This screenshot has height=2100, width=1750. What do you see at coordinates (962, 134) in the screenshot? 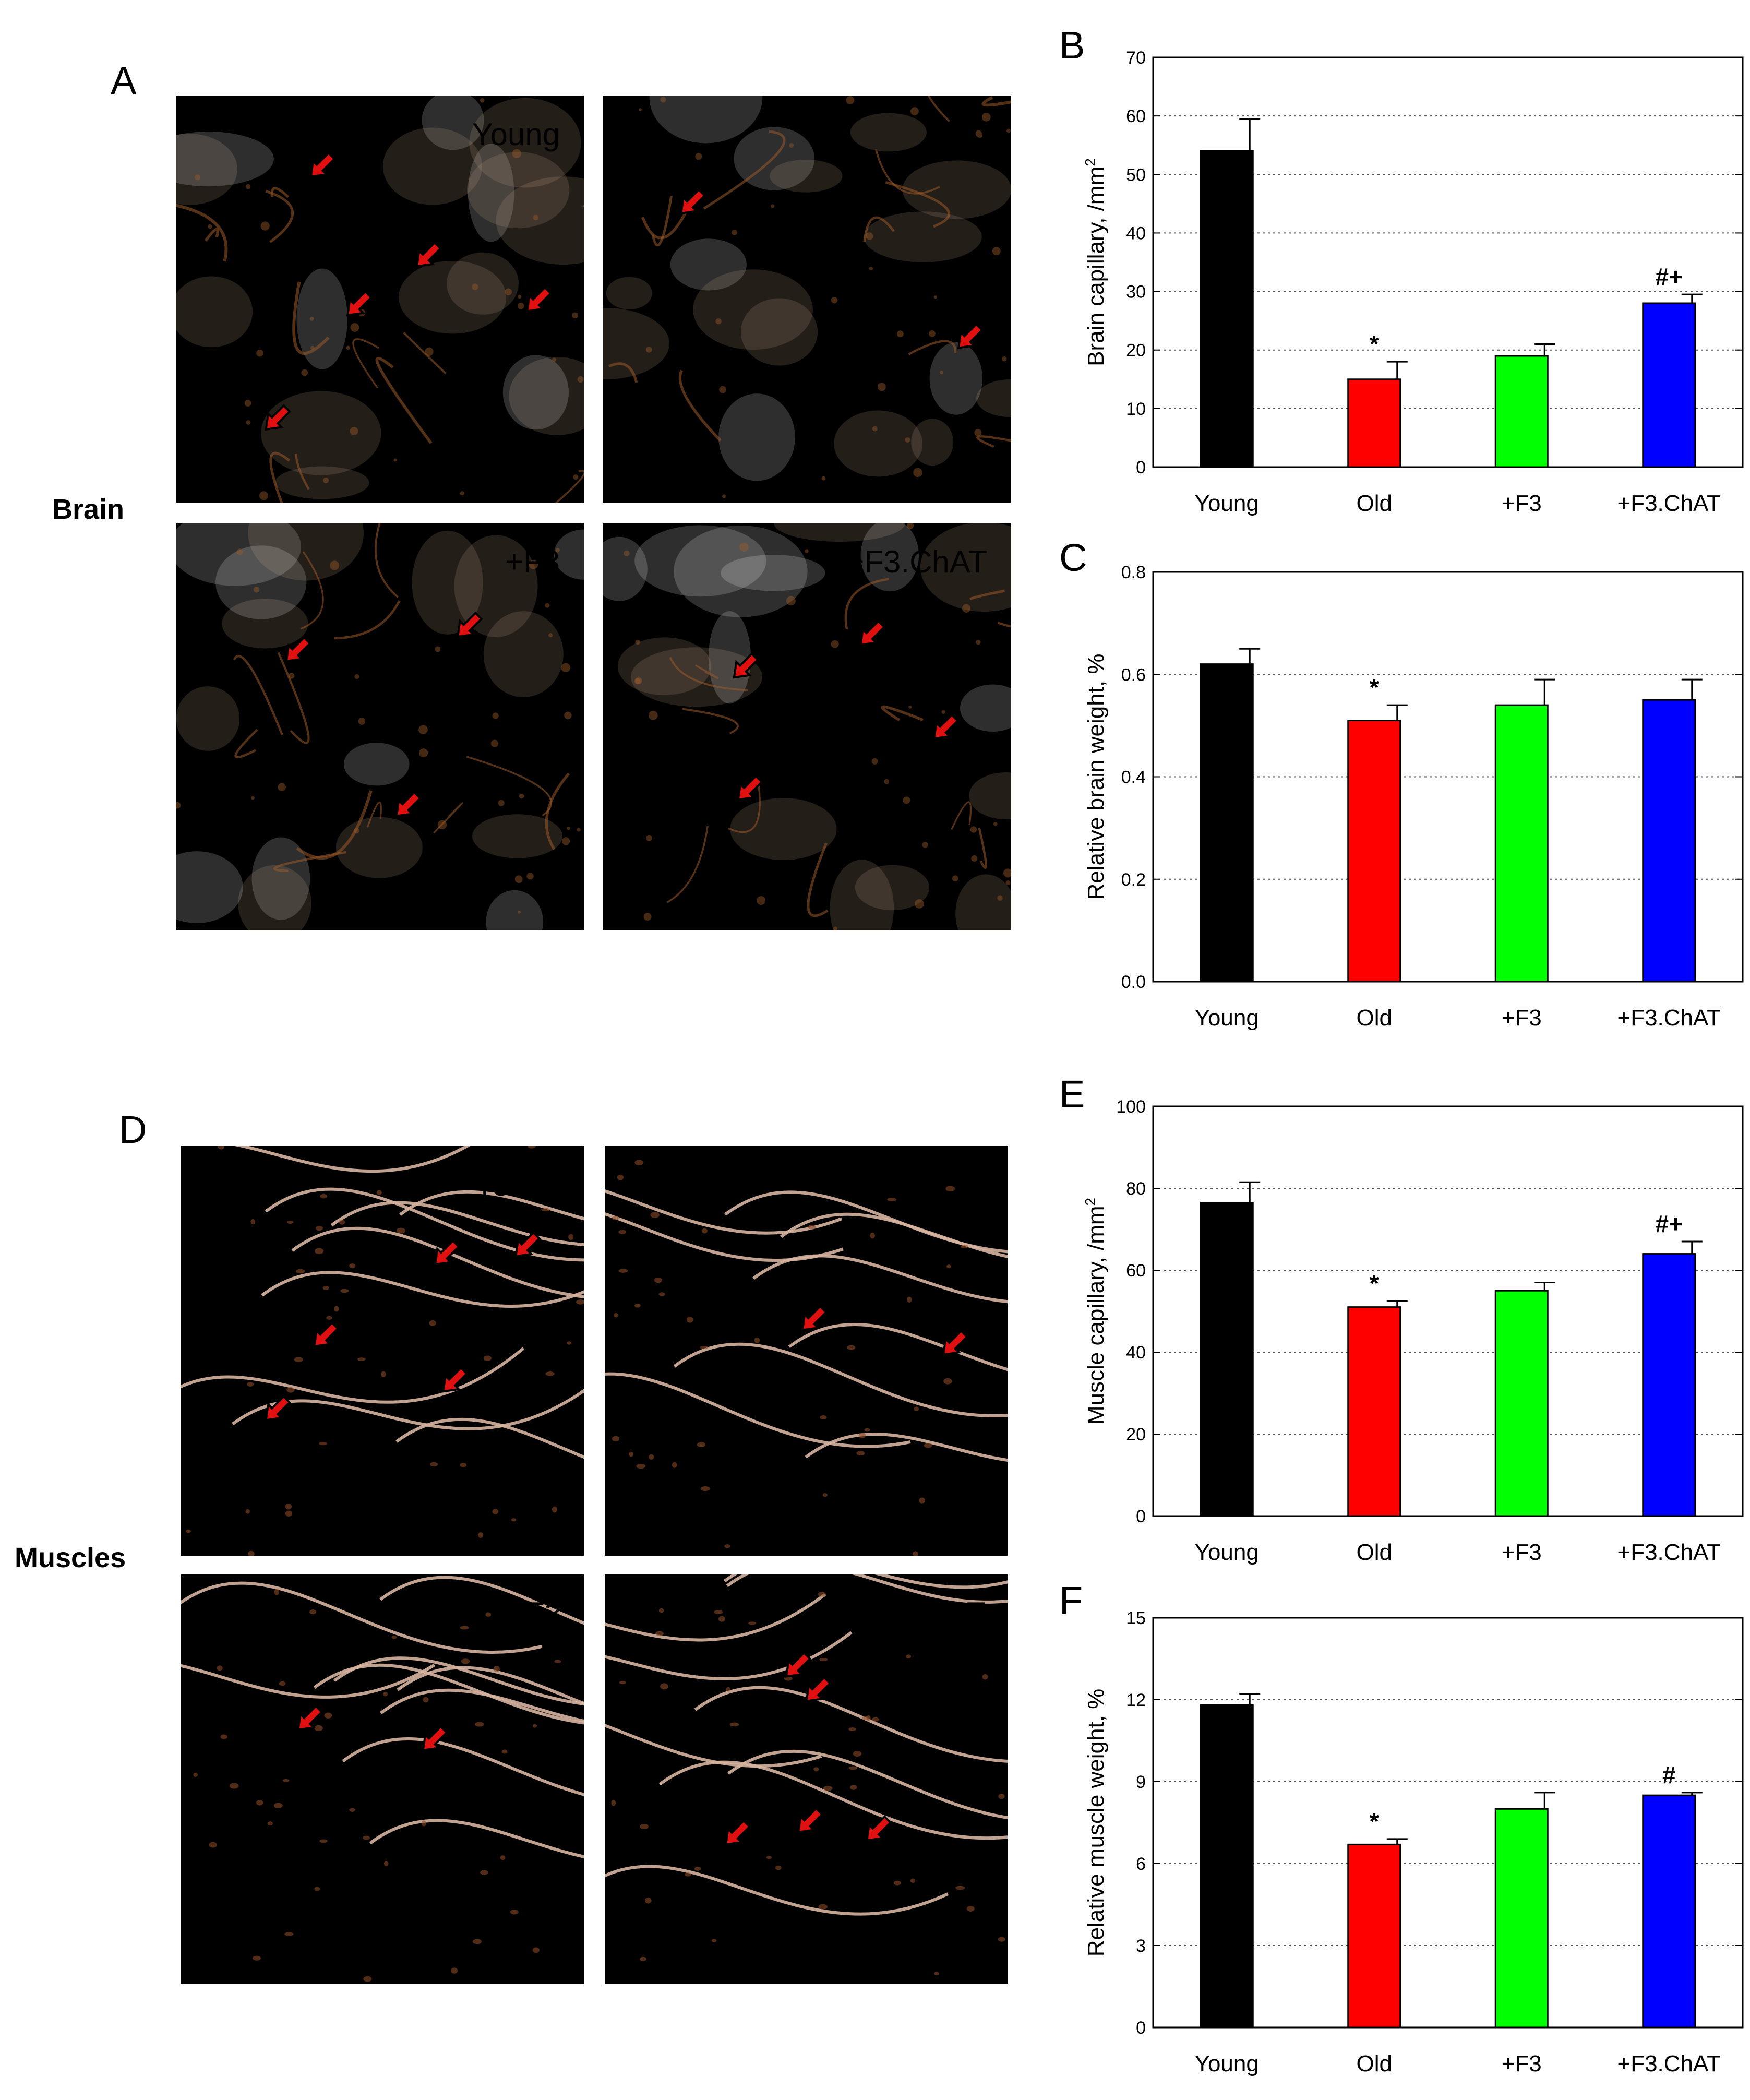
I see `brain-old-label: Old` at bounding box center [962, 134].